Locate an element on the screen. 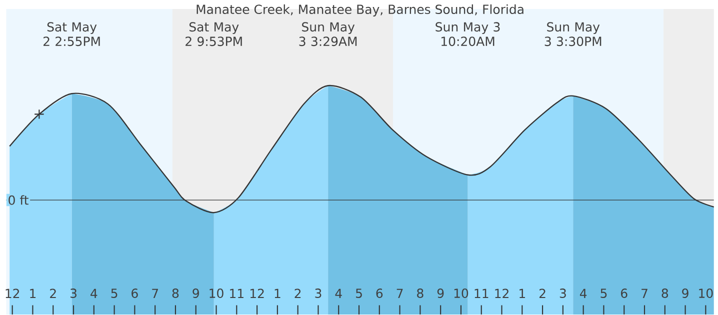  text: Sun May 3 10:20AM is located at coordinates (468, 34).